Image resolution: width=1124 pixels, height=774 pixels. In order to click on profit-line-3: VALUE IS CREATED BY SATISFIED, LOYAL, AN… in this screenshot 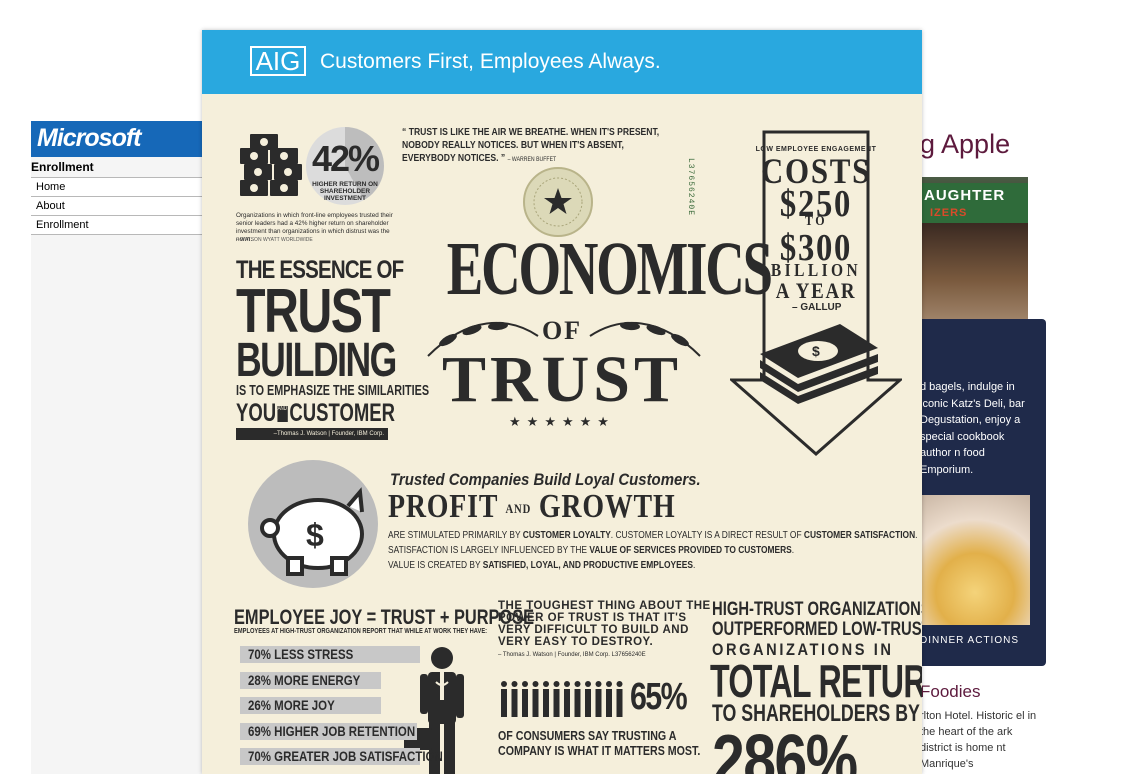, I will do `click(542, 565)`.